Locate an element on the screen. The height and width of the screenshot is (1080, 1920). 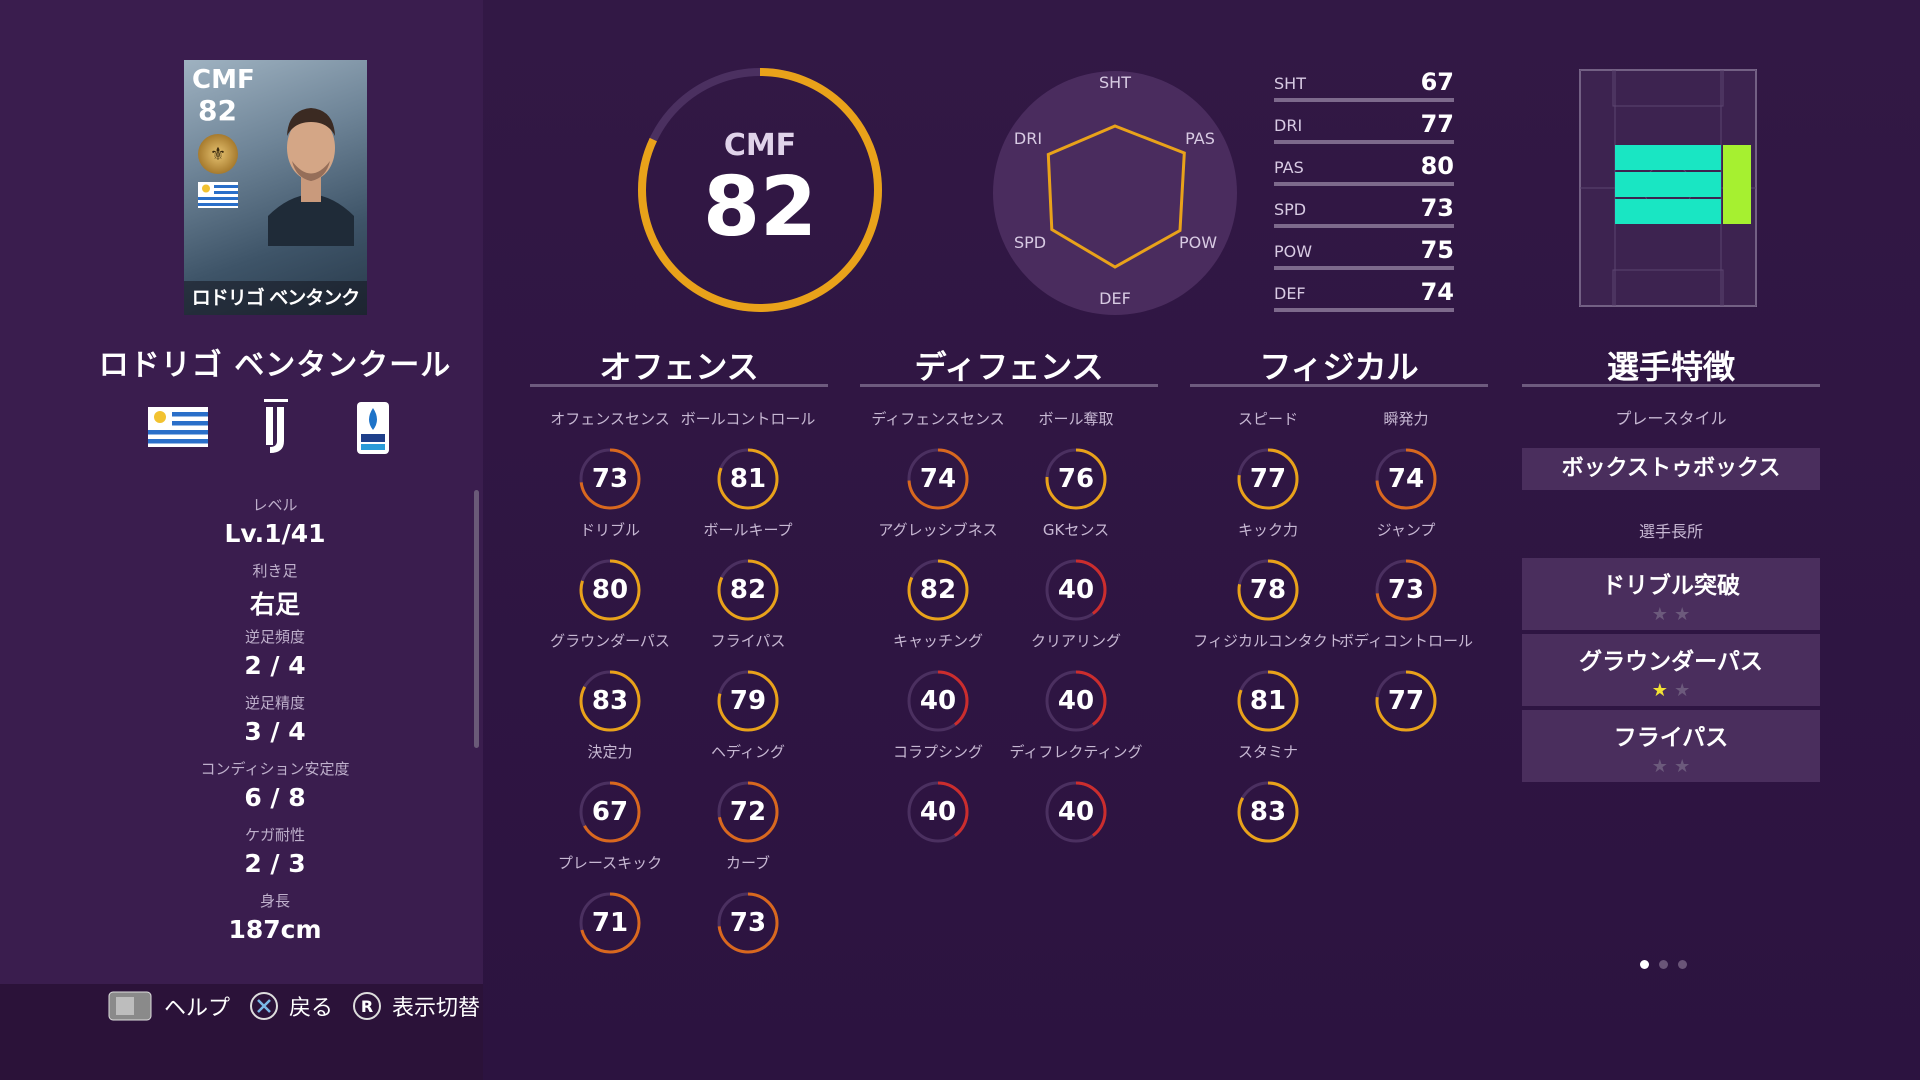
traits-divider is located at coordinates (1671, 385).